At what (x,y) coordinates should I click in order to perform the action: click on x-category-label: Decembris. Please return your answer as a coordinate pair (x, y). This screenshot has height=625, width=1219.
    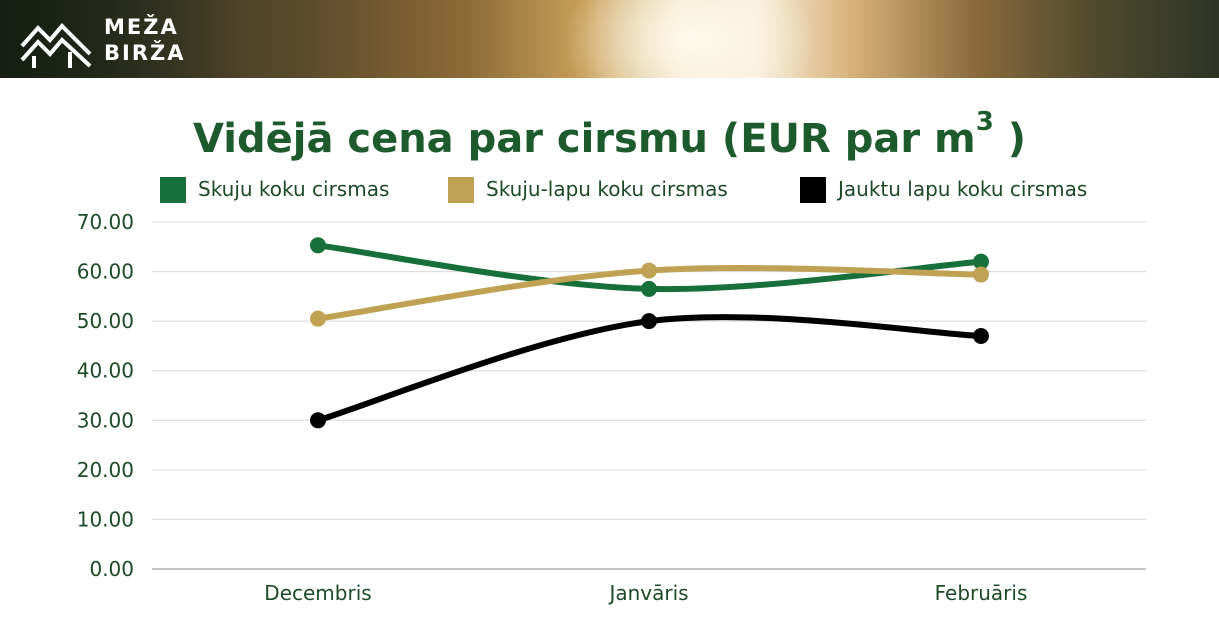
    Looking at the image, I should click on (317, 593).